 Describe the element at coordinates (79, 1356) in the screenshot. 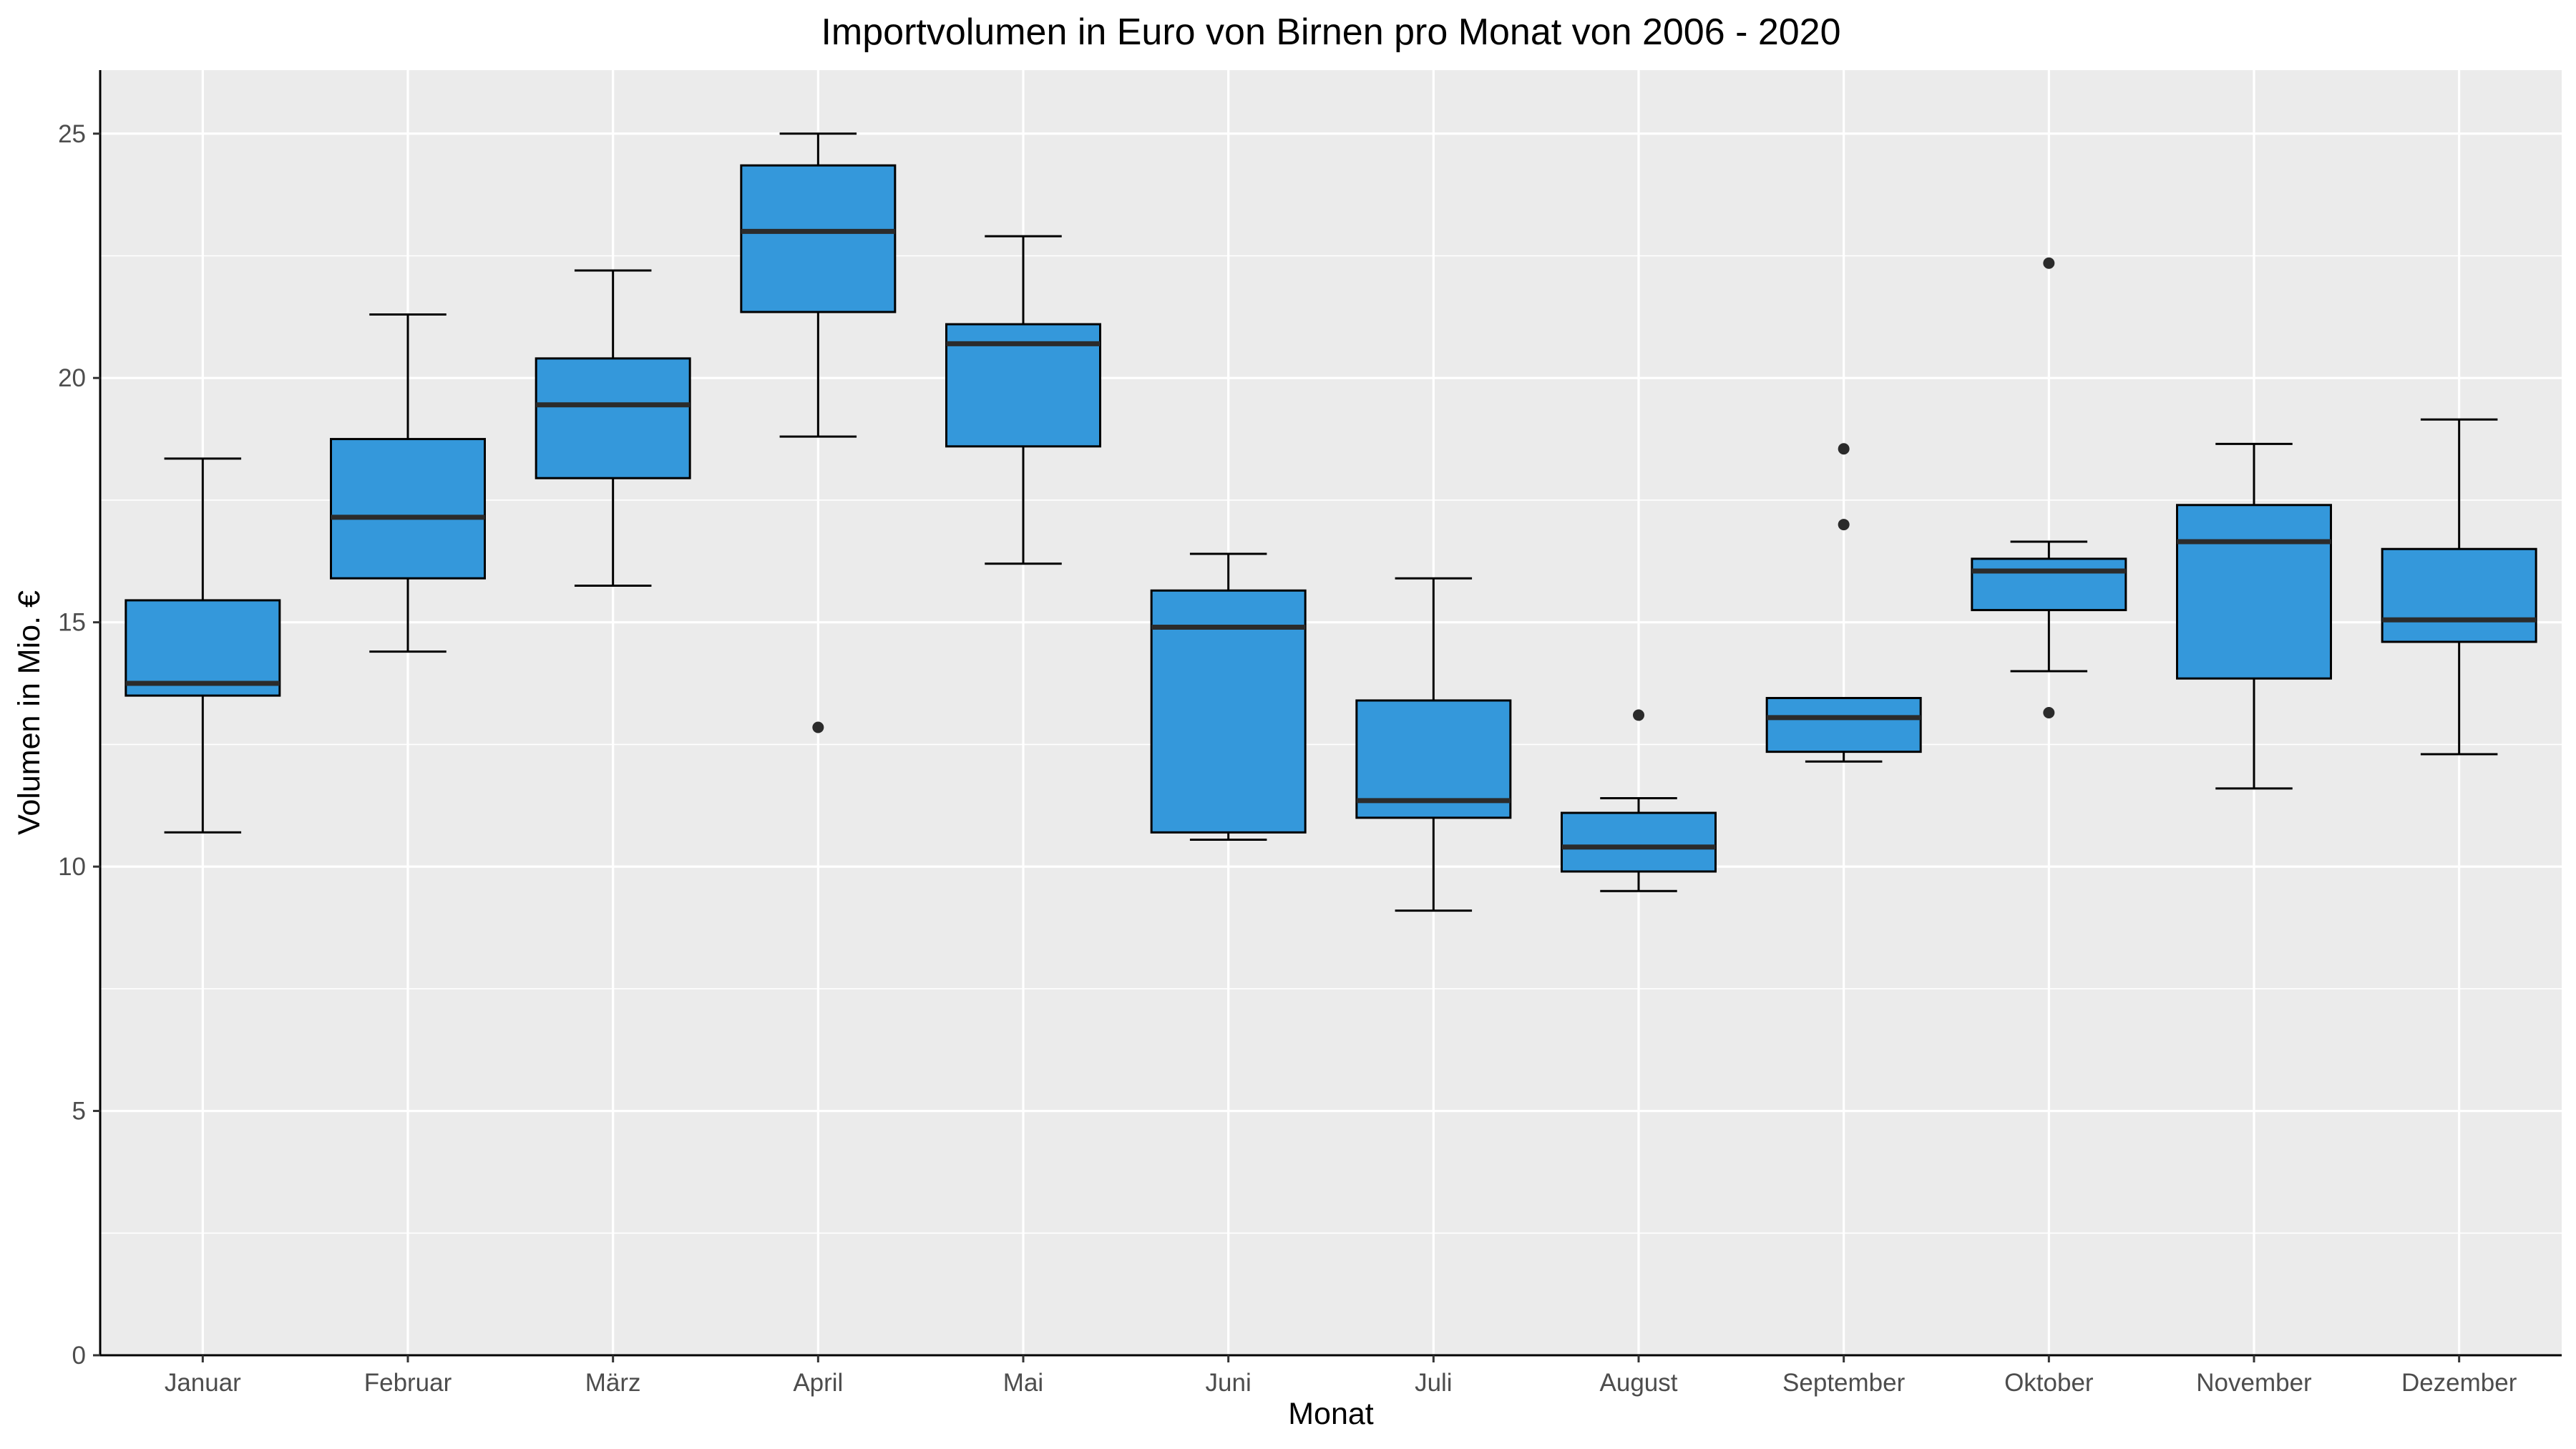

I see `y-tick-label: 0` at that location.